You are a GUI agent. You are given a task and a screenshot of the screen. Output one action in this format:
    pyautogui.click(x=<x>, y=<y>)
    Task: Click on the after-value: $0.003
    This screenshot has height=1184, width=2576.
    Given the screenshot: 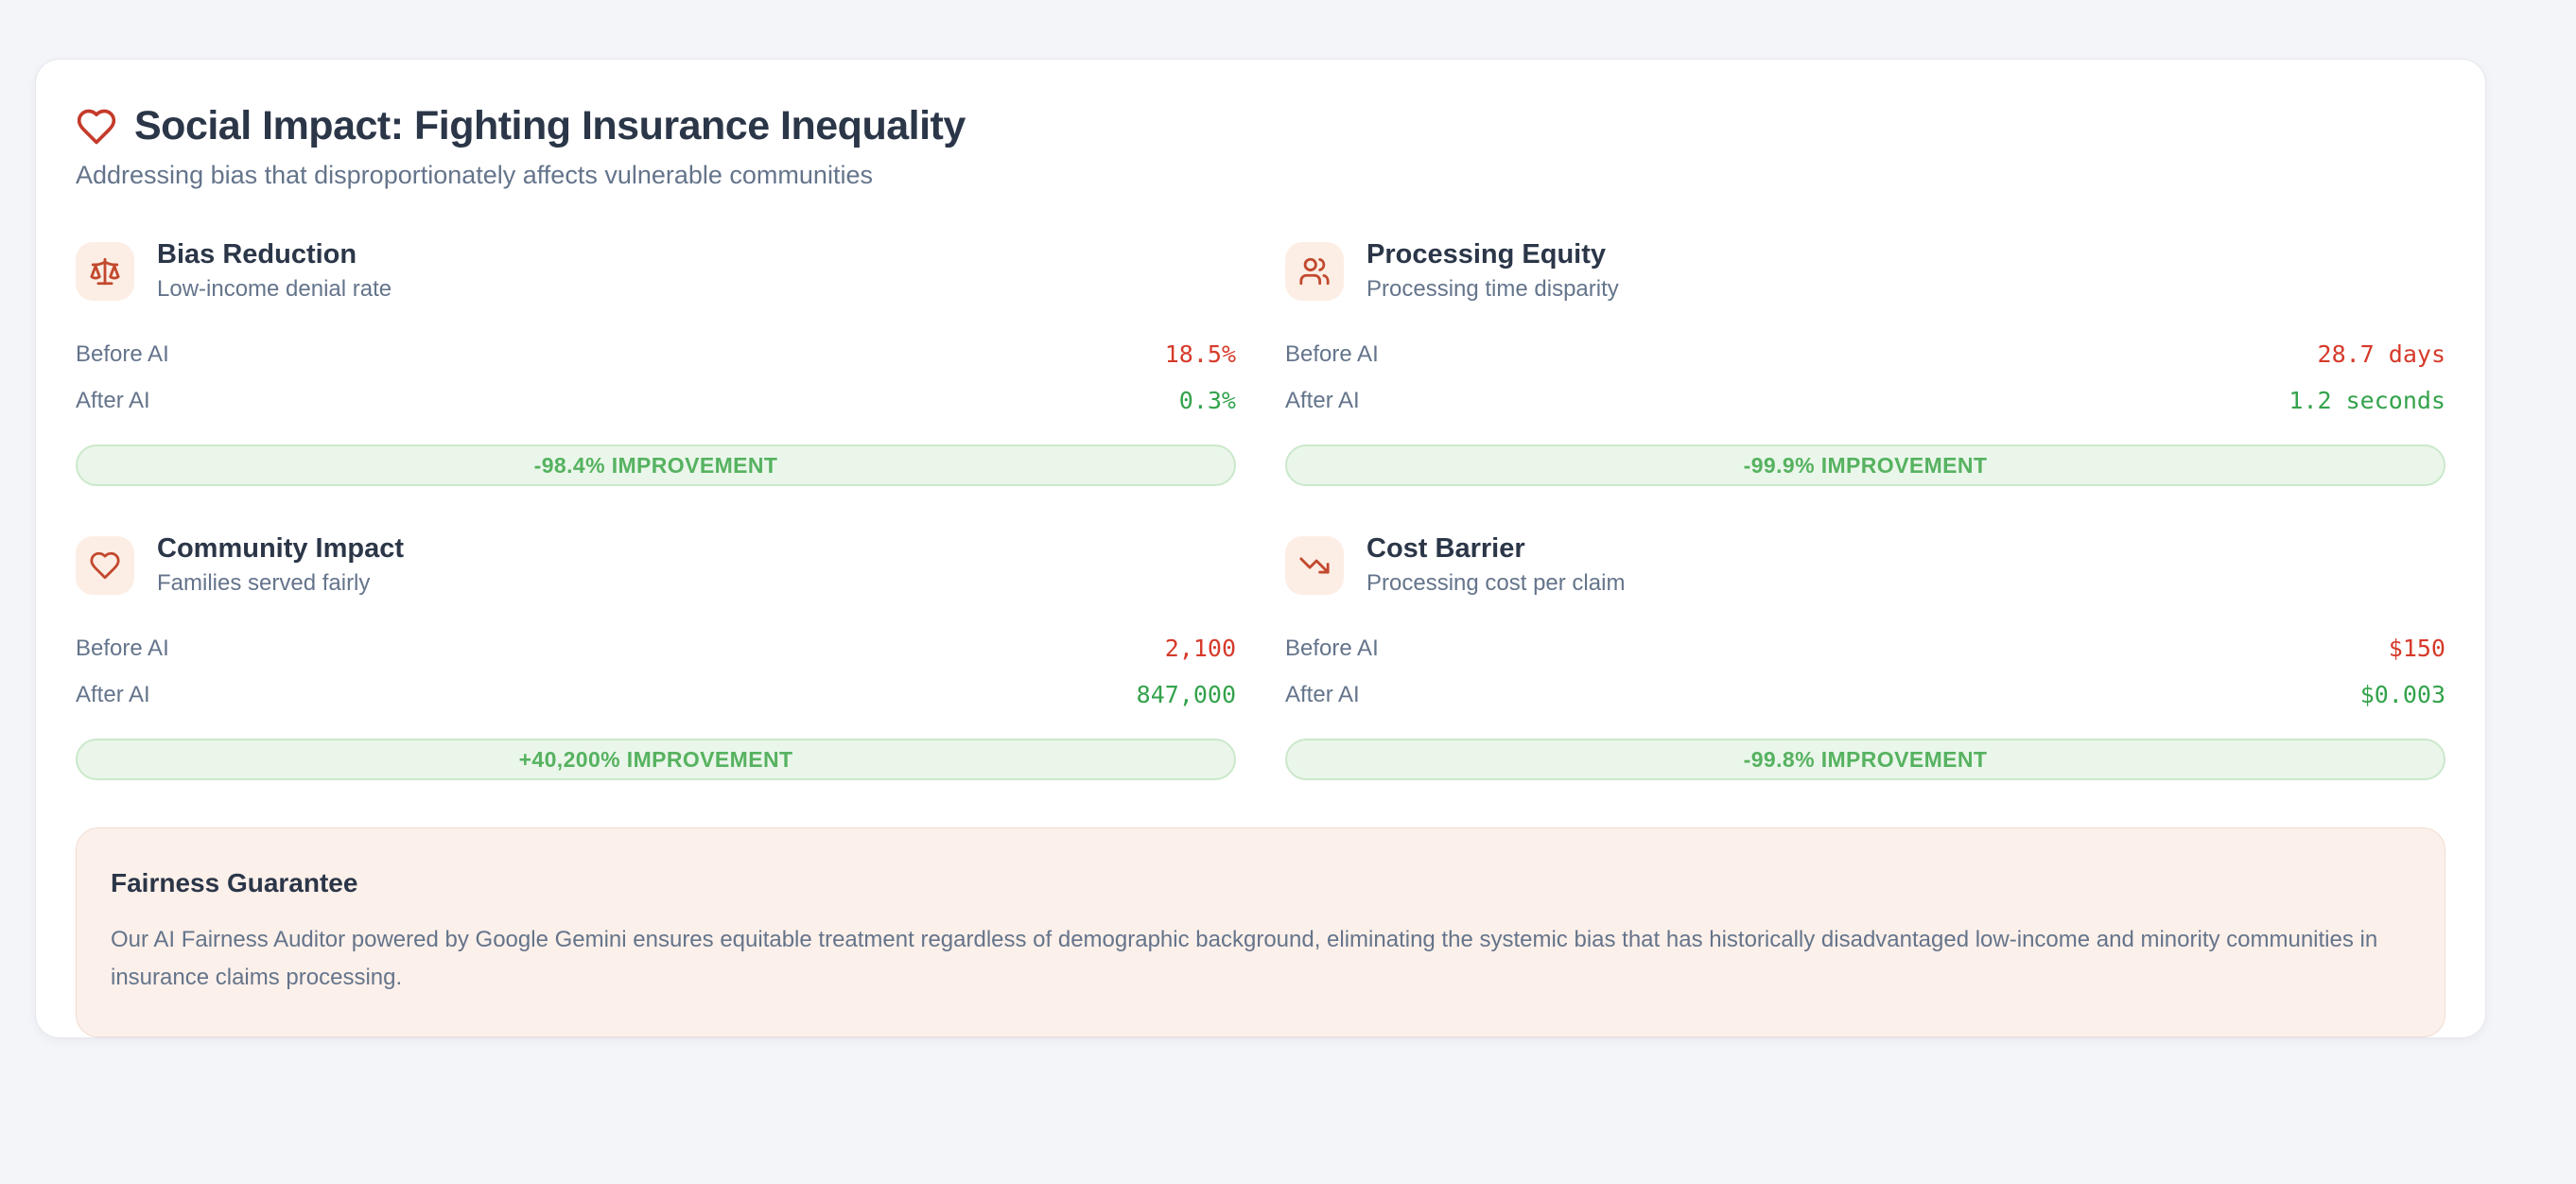 What is the action you would take?
    pyautogui.click(x=2402, y=694)
    